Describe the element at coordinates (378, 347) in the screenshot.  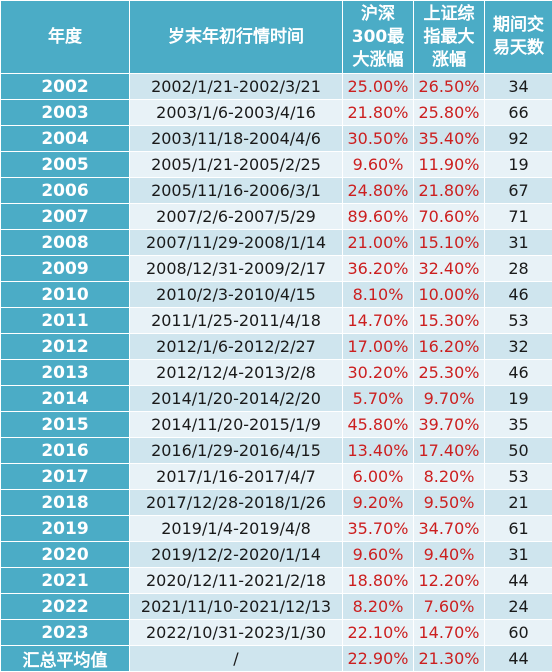
I see `hs300-gain-cell: 17.00%` at that location.